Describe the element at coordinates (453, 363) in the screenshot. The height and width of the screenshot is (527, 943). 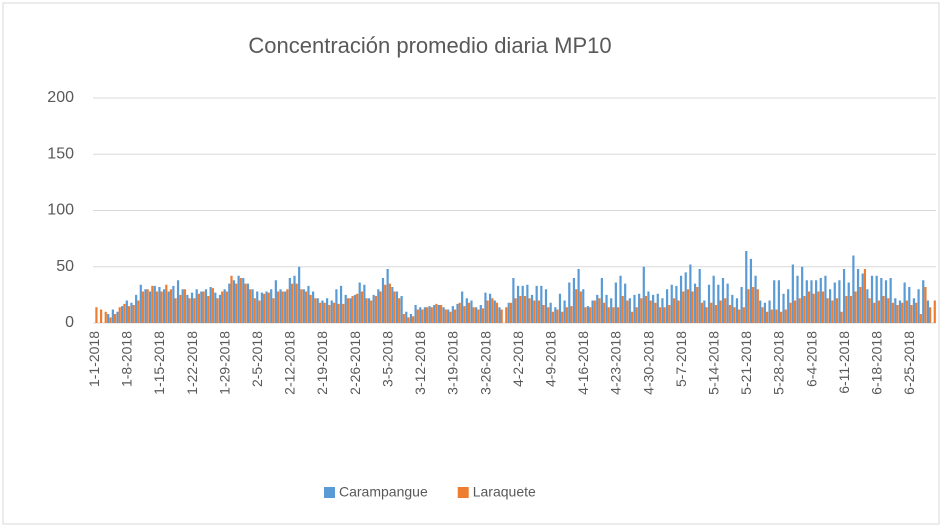
I see `x-tick-label: 3-19-2018` at that location.